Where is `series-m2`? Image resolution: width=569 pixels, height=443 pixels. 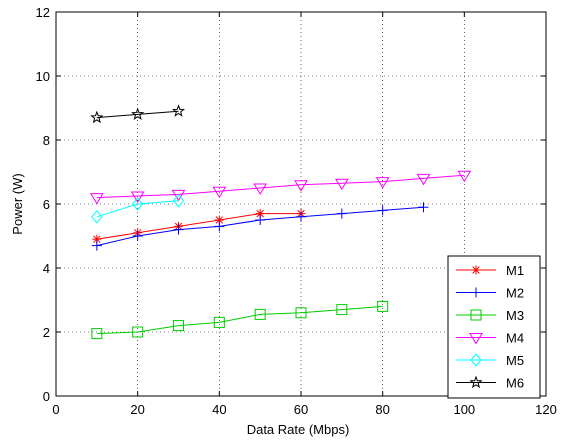
series-m2 is located at coordinates (260, 226).